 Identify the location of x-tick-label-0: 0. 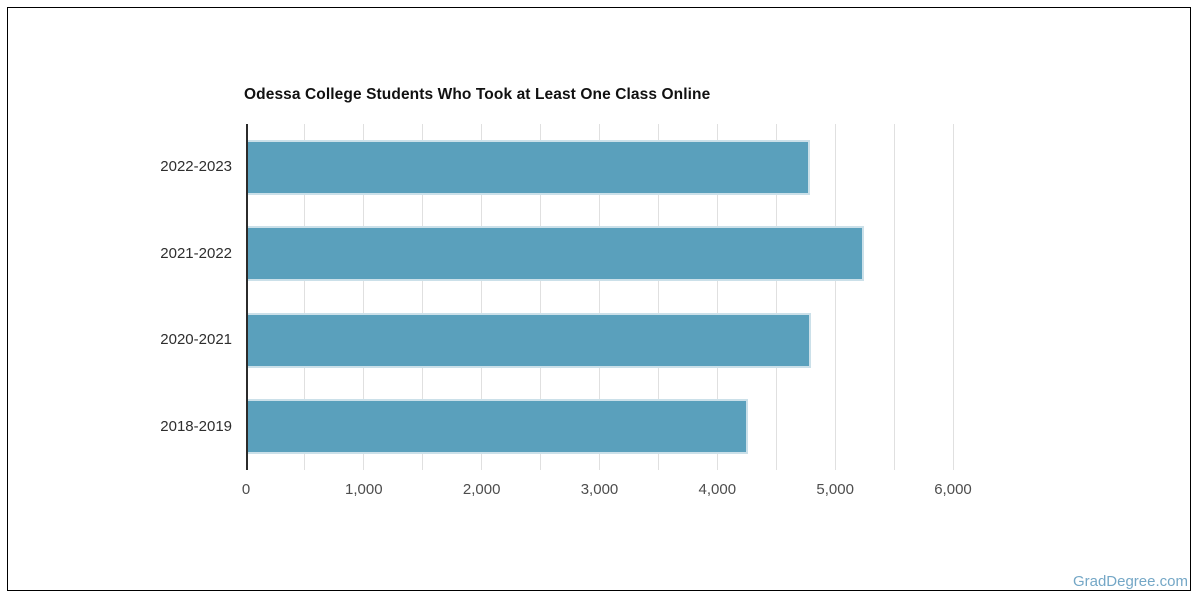
(246, 489).